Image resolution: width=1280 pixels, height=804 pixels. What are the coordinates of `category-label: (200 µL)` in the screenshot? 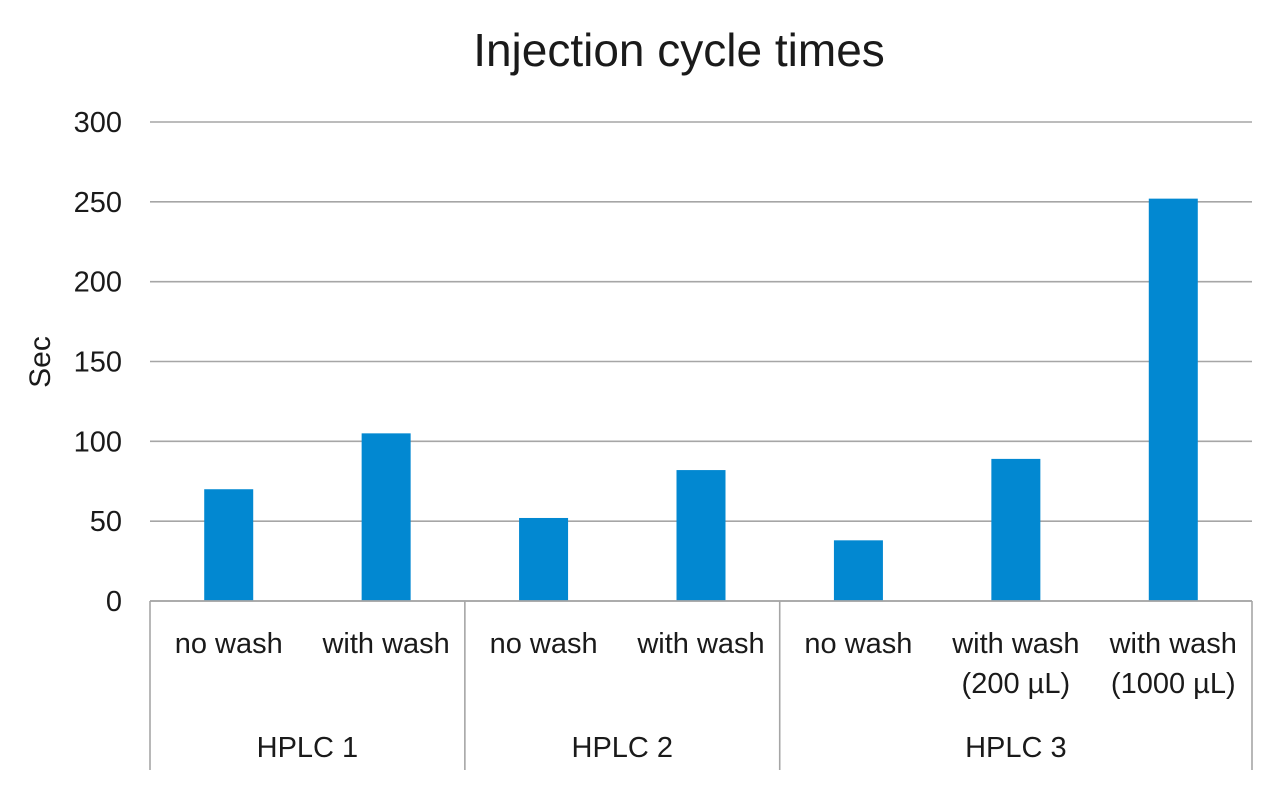 It's located at (1016, 684).